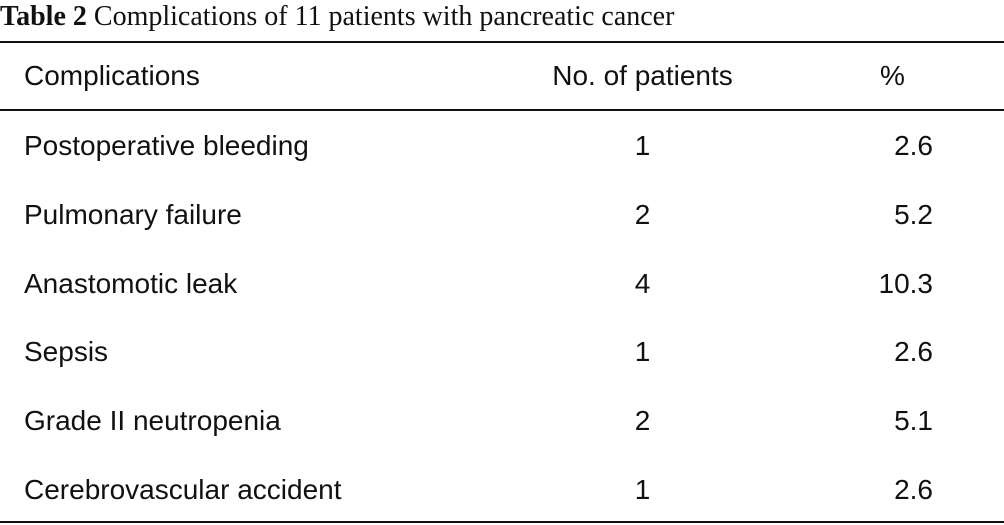  What do you see at coordinates (112, 75) in the screenshot?
I see `header-complications: Complications` at bounding box center [112, 75].